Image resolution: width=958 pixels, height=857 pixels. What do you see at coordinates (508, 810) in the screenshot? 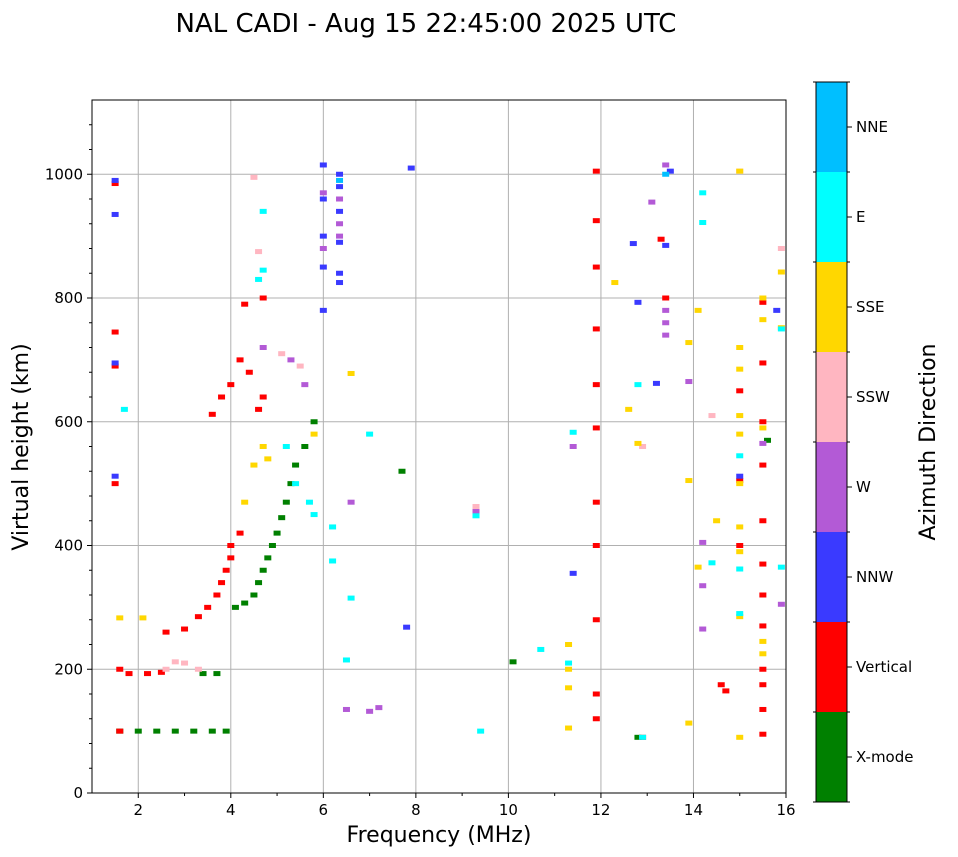
I see `x-tick-label: 10` at bounding box center [508, 810].